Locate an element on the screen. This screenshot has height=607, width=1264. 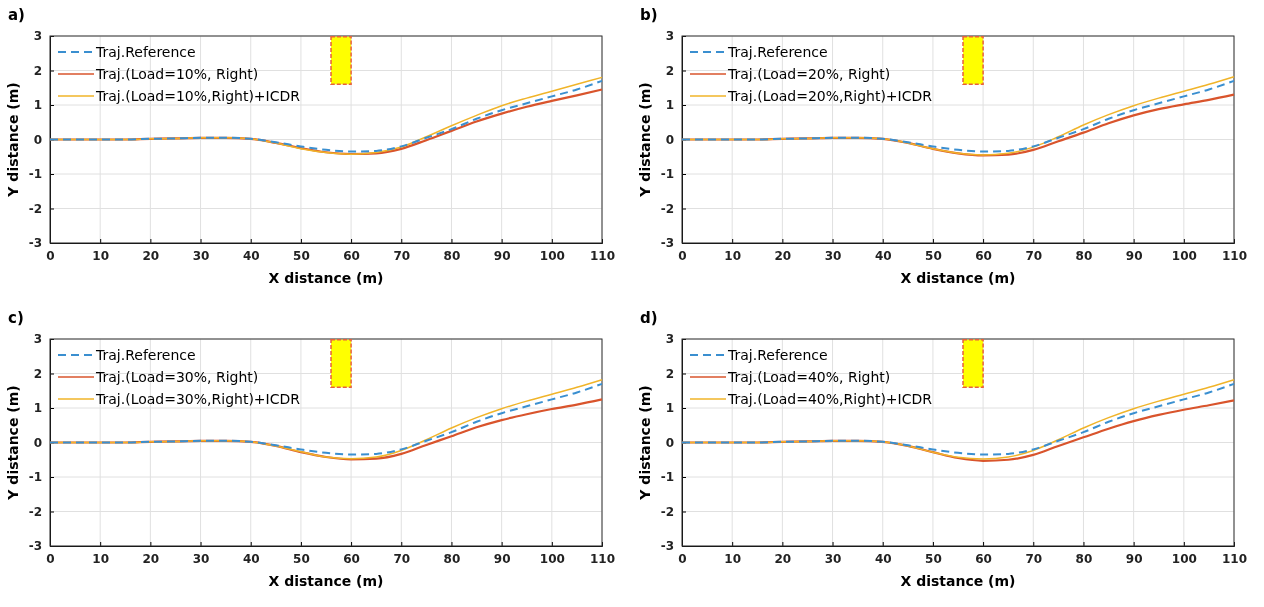
legend-label: Traj.(Load=10%, Right) is located at coordinates (177, 74).